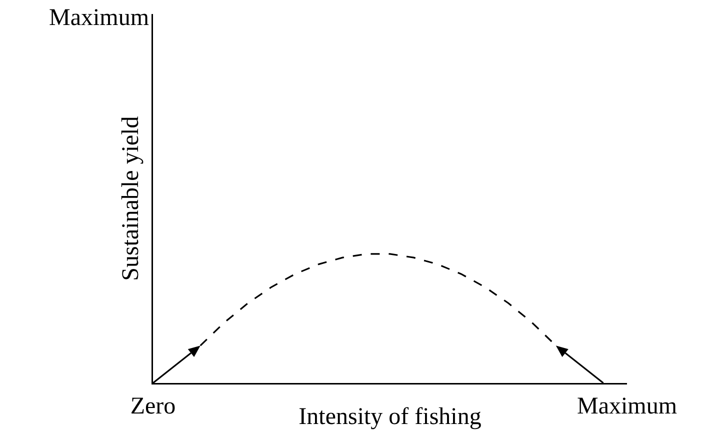 This screenshot has height=430, width=704. Describe the element at coordinates (153, 406) in the screenshot. I see `x-tick-label: Zero` at that location.